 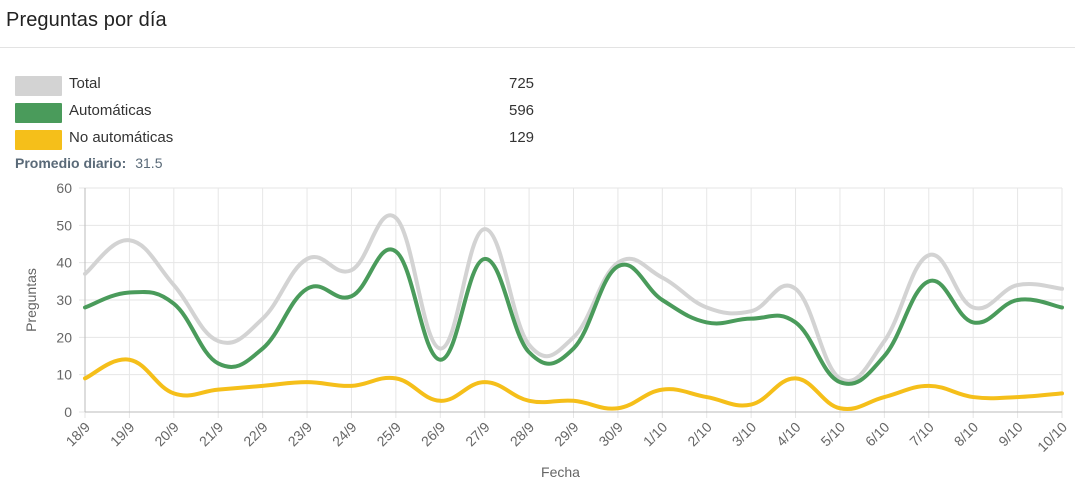 I want to click on x-tick-label: 28/9, so click(x=522, y=434).